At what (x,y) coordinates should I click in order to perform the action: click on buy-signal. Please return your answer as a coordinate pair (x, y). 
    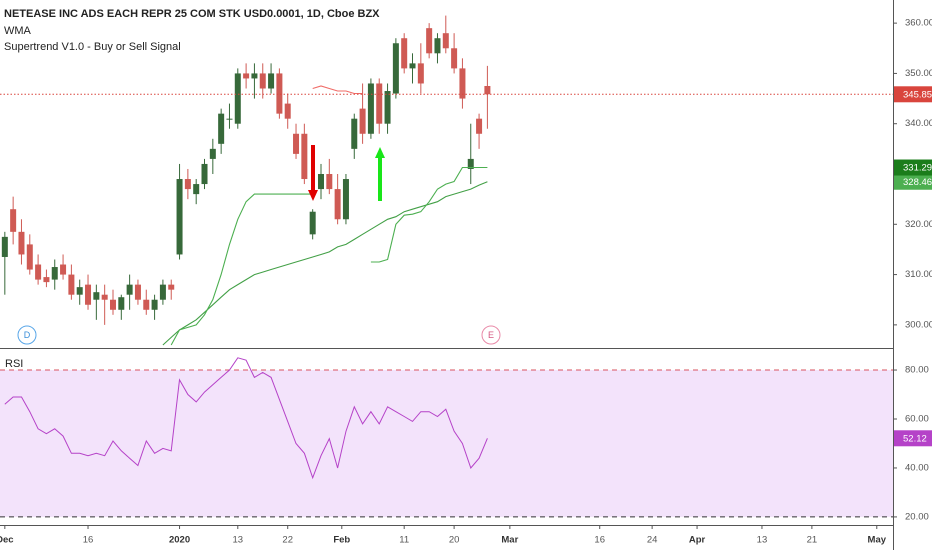
    Looking at the image, I should click on (380, 174).